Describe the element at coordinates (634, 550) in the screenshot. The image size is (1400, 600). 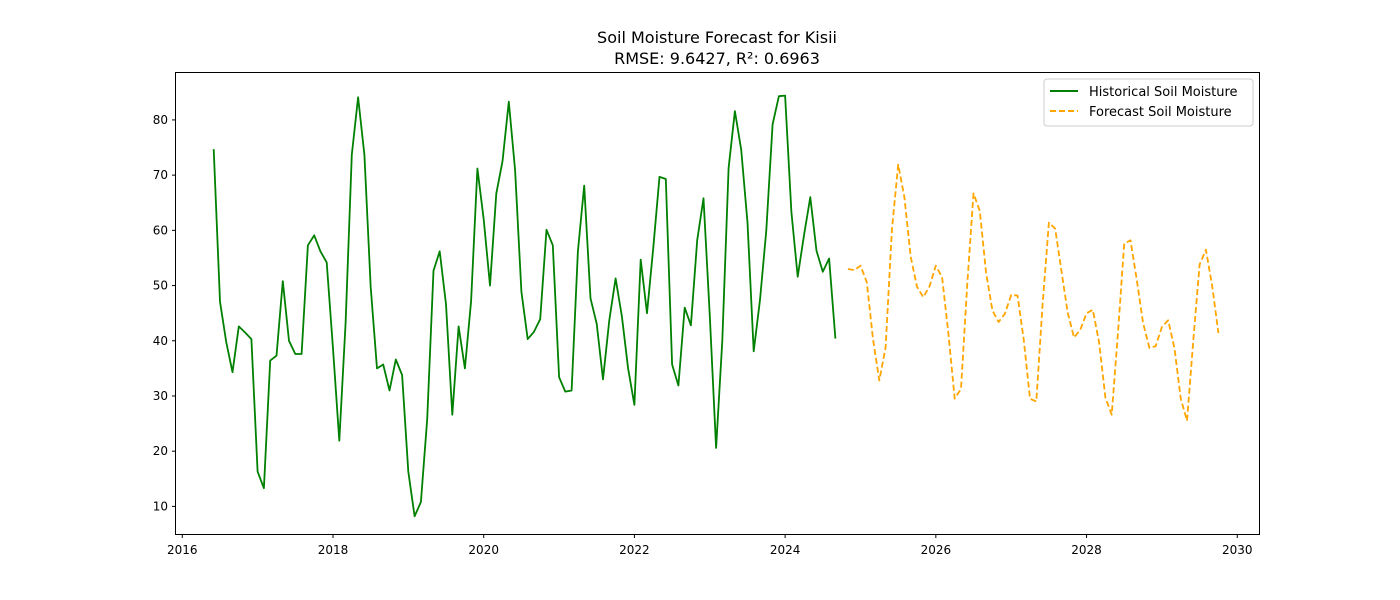
I see `x-tick-label: 2022` at that location.